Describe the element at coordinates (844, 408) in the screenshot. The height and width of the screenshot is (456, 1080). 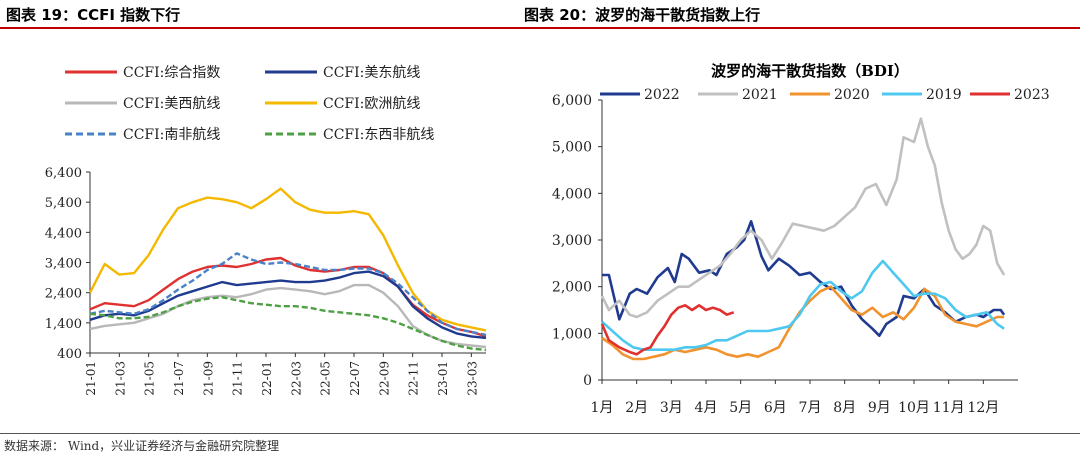
I see `x-tick-label: 8月` at that location.